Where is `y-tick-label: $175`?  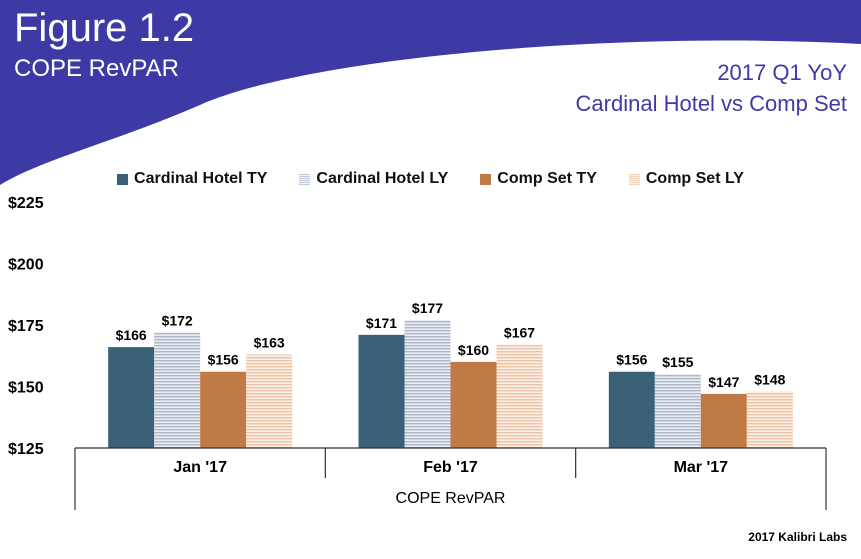 y-tick-label: $175 is located at coordinates (26, 326).